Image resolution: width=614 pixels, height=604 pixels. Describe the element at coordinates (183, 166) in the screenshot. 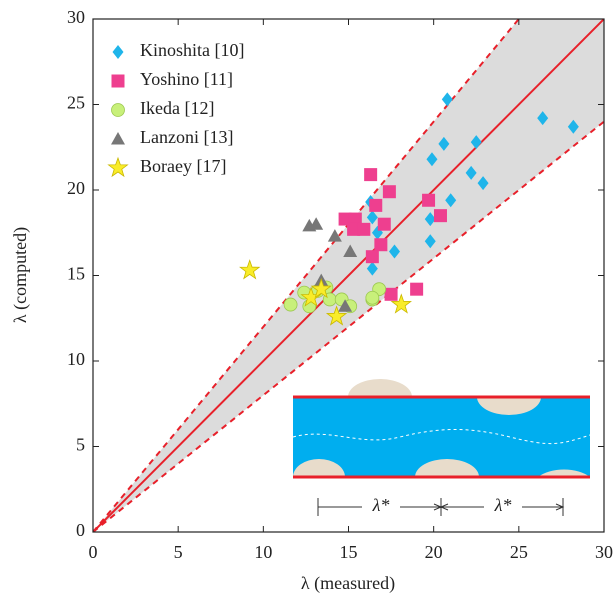

I see `legend-label: Boraey [17]` at that location.